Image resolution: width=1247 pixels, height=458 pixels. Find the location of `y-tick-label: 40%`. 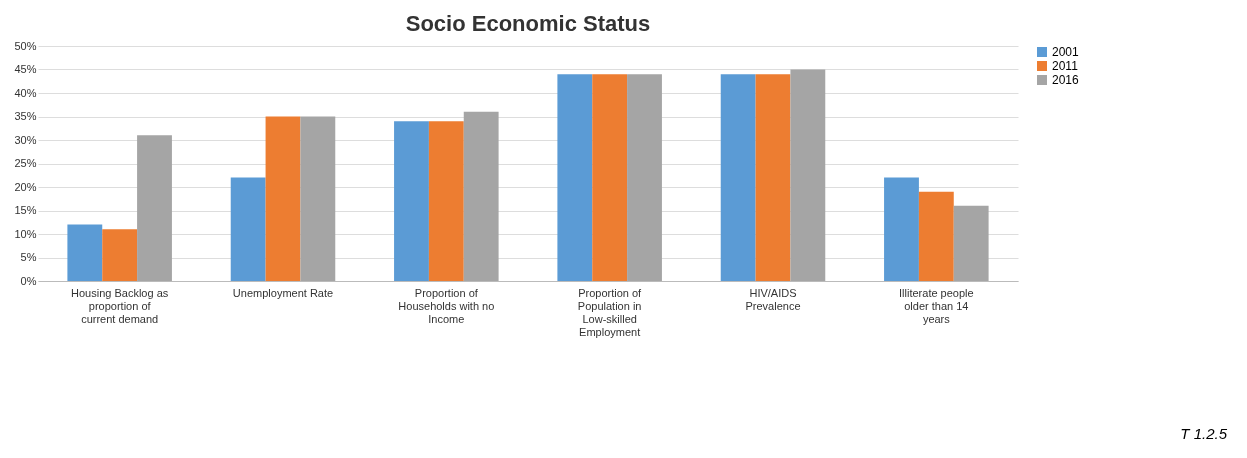

y-tick-label: 40% is located at coordinates (25, 92).